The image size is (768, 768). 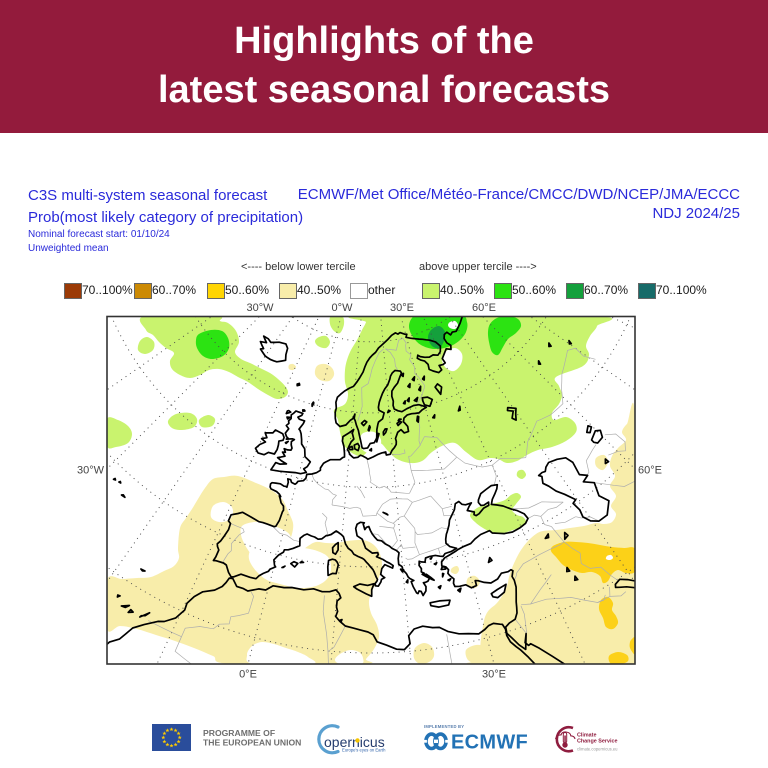 What do you see at coordinates (248, 675) in the screenshot?
I see `svg-text: 0°E` at bounding box center [248, 675].